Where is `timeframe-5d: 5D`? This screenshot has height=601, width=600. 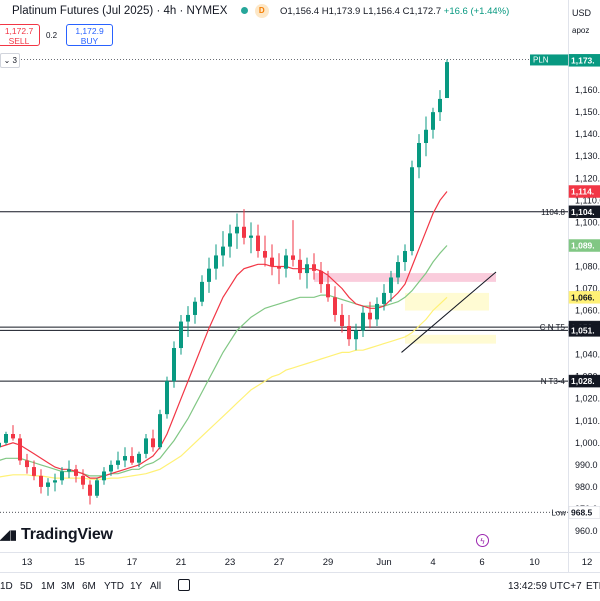
timeframe-5d: 5D is located at coordinates (26, 586).